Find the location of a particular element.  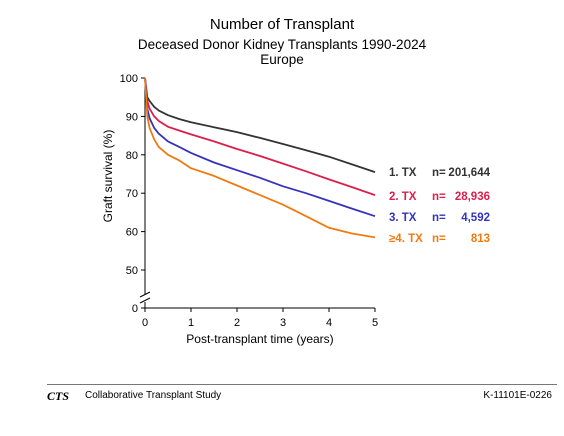

y-tick-label: 0 is located at coordinates (135, 309).